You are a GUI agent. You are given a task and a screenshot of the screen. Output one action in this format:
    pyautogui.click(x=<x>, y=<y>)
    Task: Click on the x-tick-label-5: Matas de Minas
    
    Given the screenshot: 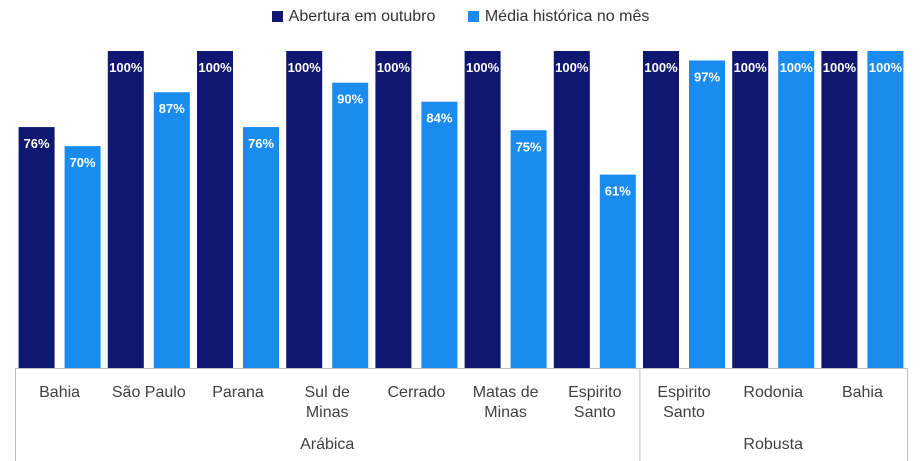 What is the action you would take?
    pyautogui.click(x=506, y=402)
    